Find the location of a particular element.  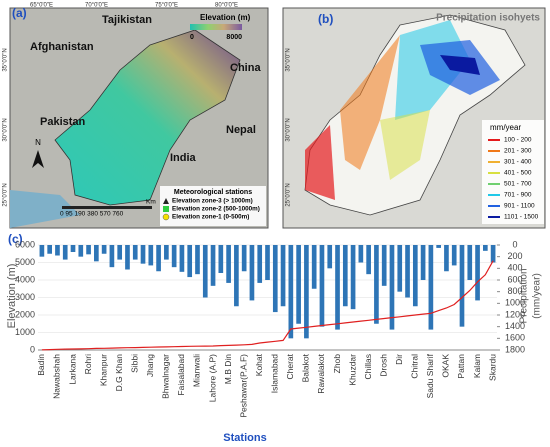

lat-label: 35°0'0"N is located at coordinates (6, 59).